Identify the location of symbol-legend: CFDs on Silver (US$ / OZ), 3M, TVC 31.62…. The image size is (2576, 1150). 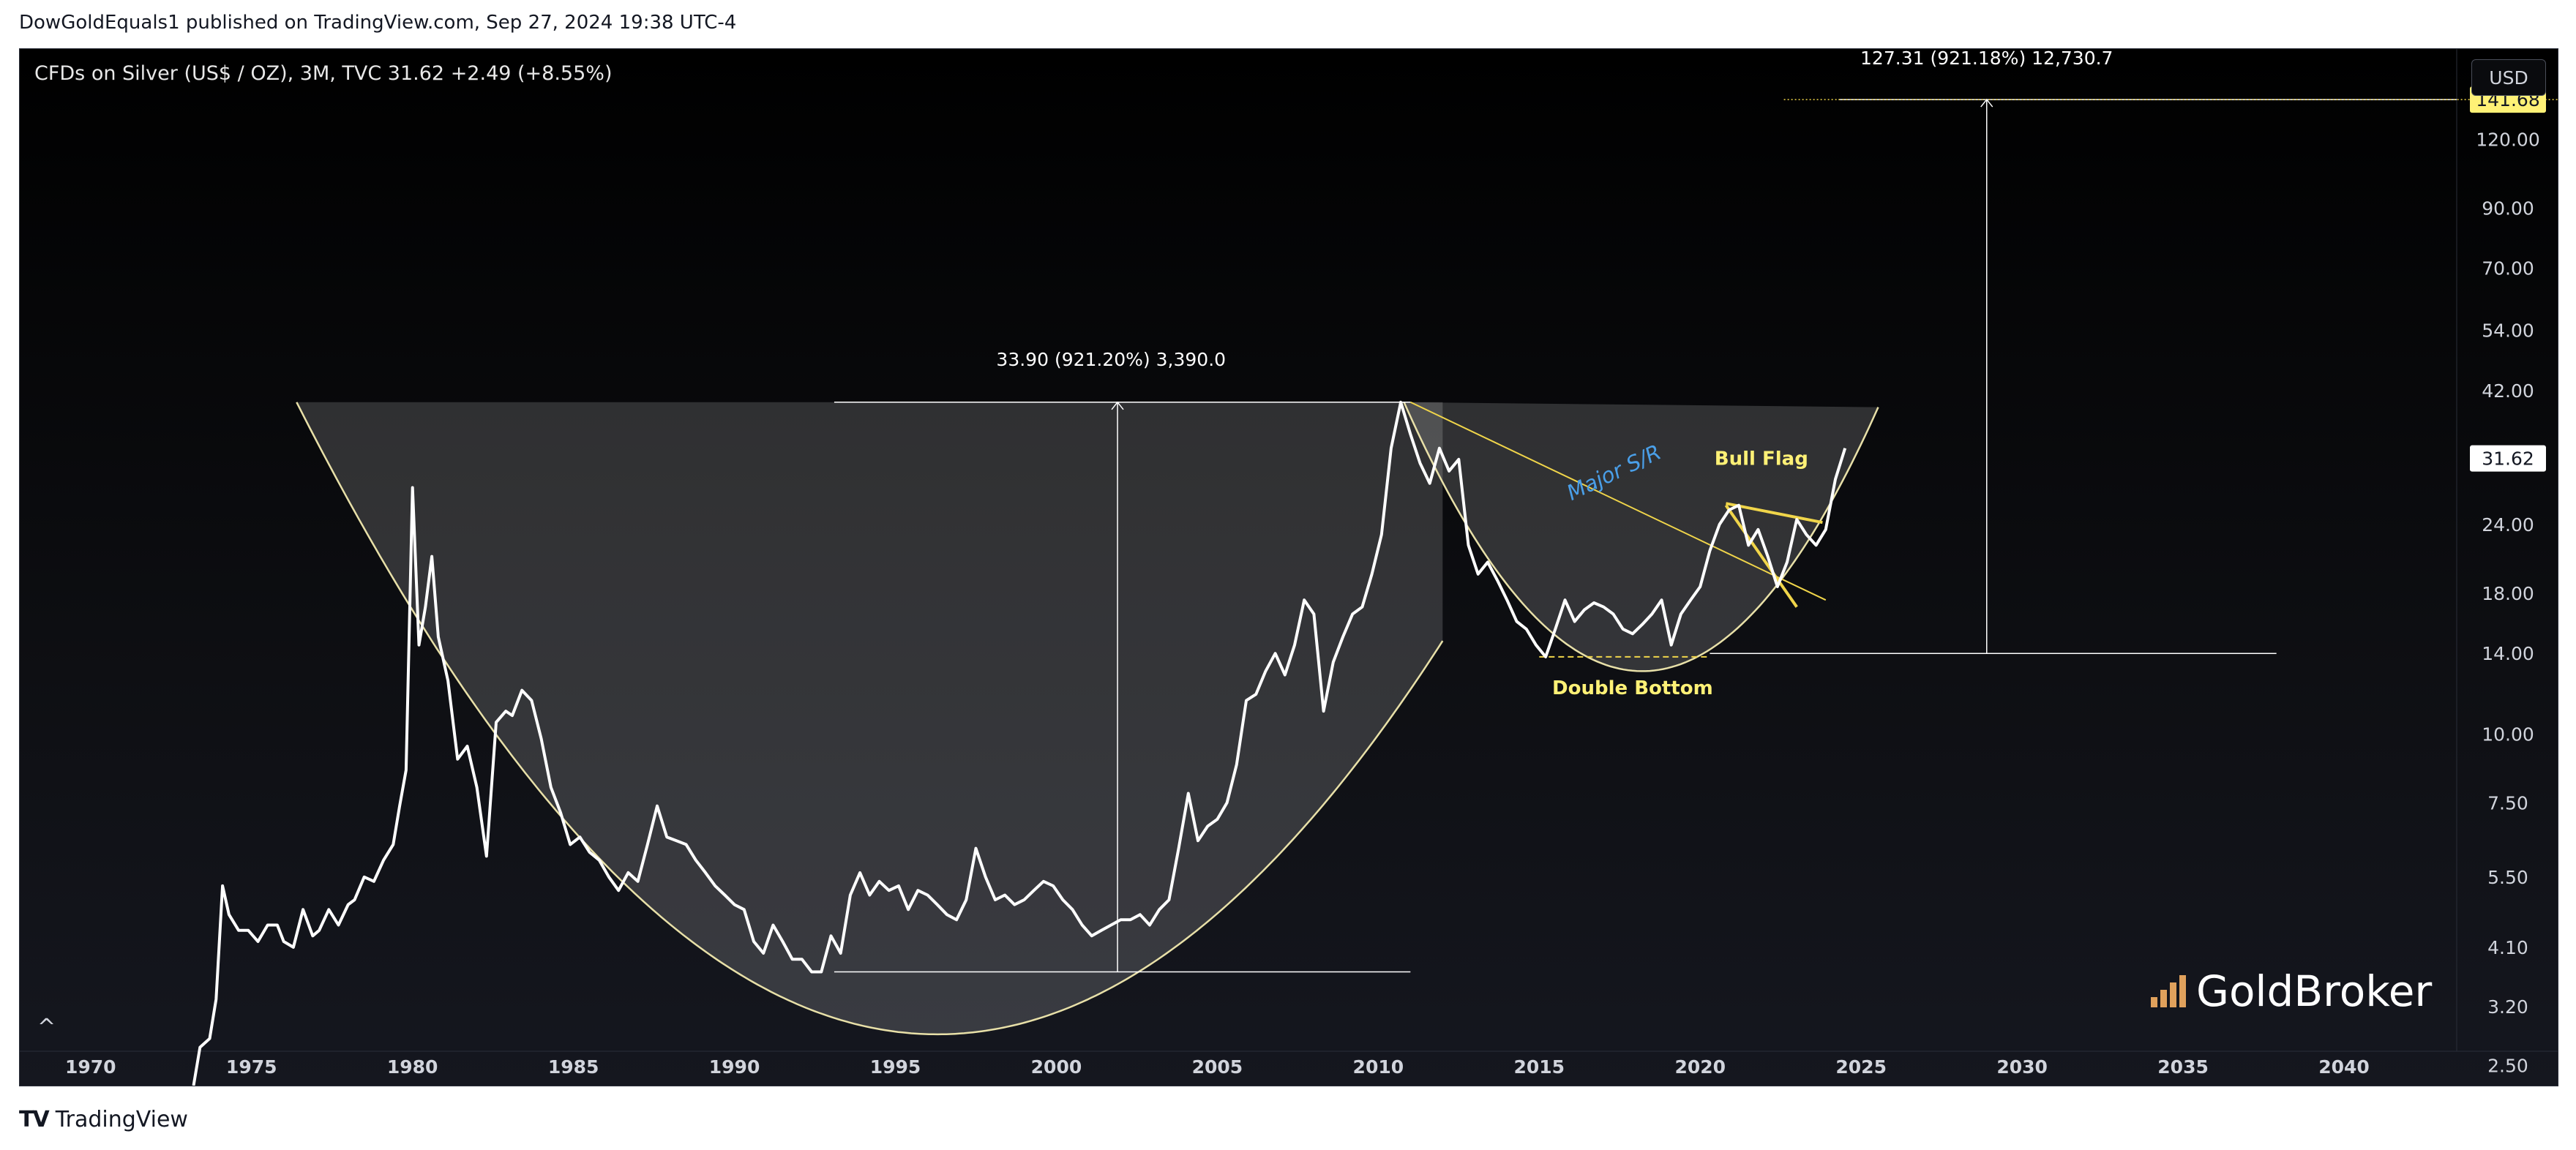
(323, 73).